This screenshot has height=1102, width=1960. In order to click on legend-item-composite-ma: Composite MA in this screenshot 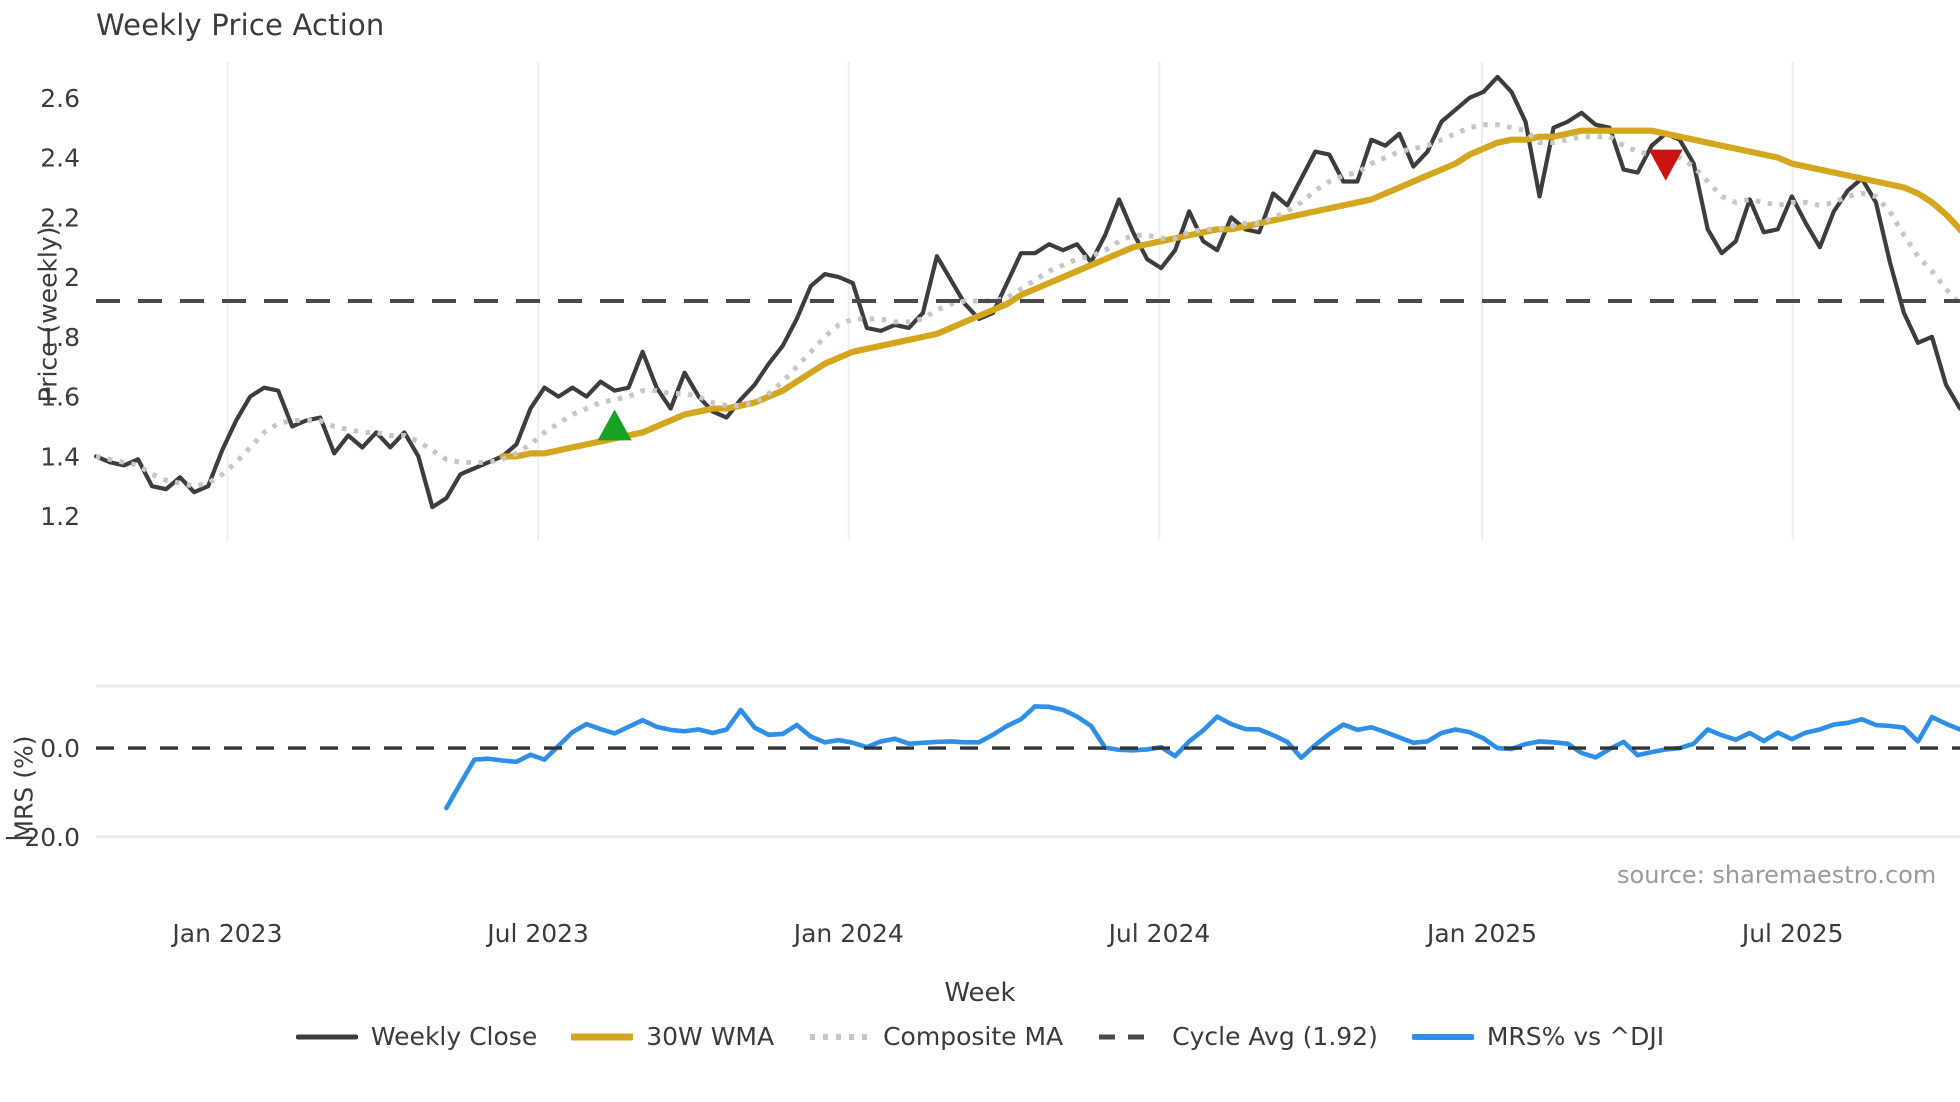, I will do `click(935, 1036)`.